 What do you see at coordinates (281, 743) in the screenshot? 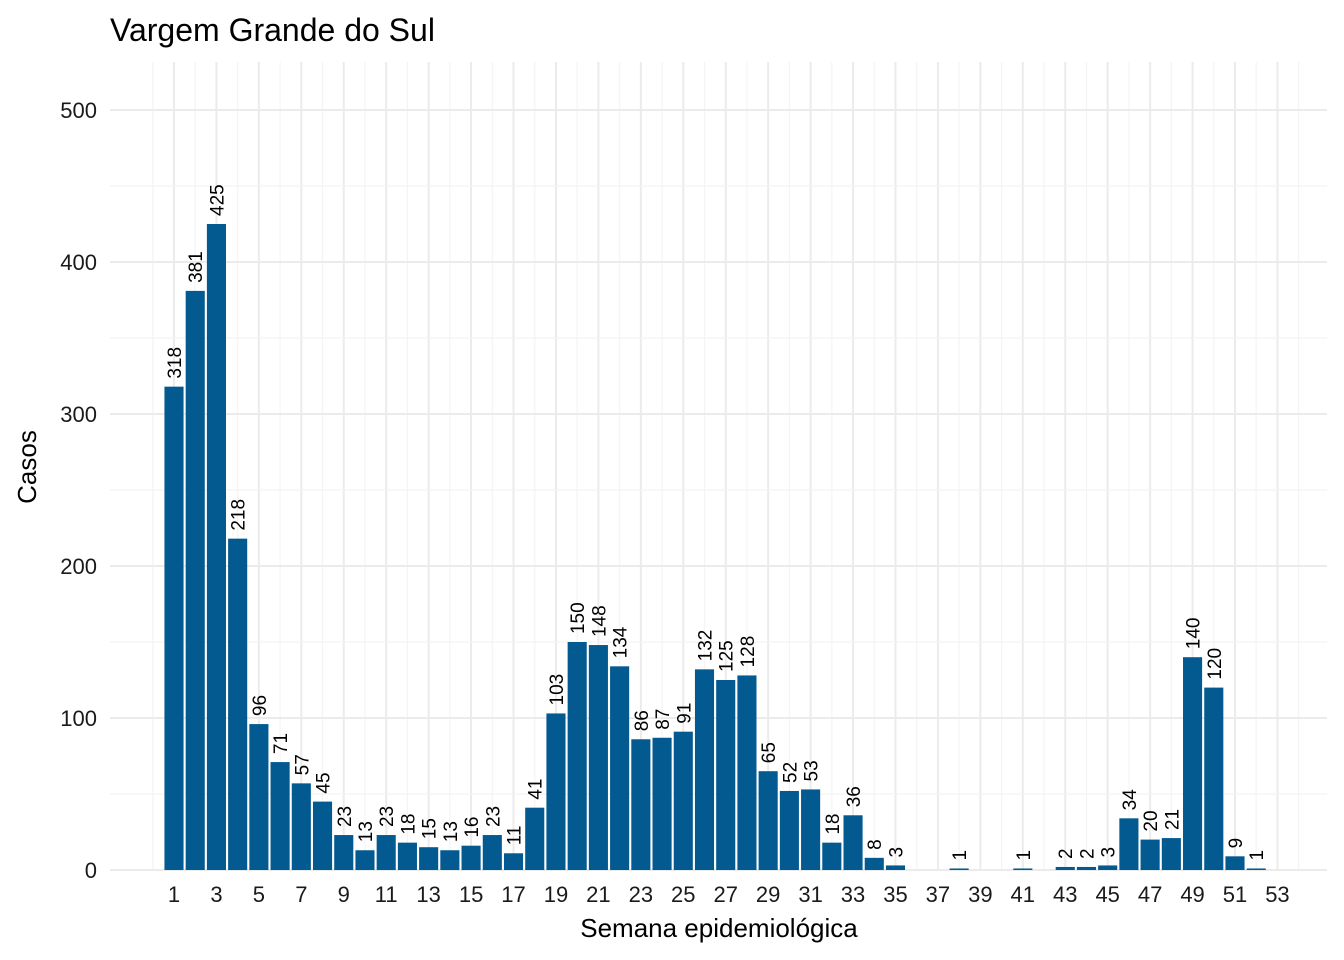
I see `data-label: 71` at bounding box center [281, 743].